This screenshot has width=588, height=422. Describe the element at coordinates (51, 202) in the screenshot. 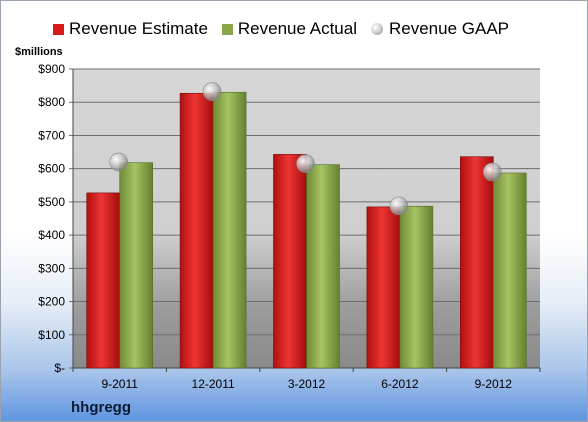

I see `y-tick-label: $500` at that location.